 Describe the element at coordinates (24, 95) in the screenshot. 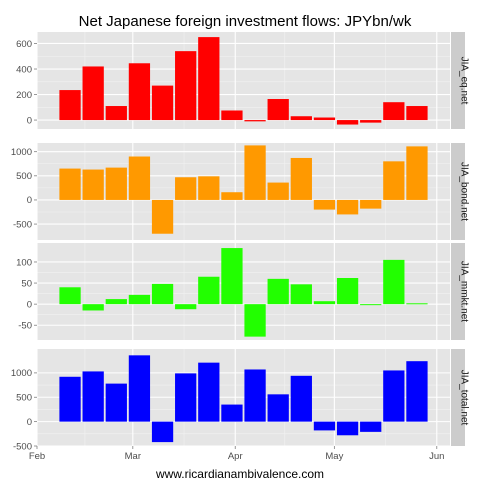

I see `y-tick-label: 200` at that location.